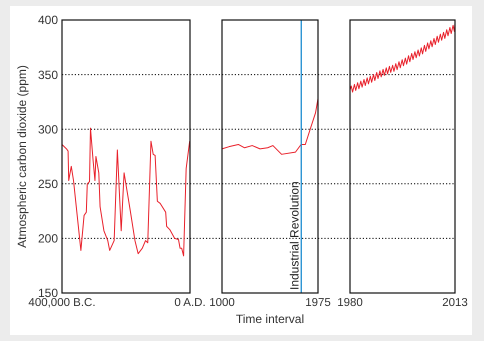 This screenshot has height=341, width=484. Describe the element at coordinates (48, 75) in the screenshot. I see `y-tick-label: 350` at that location.